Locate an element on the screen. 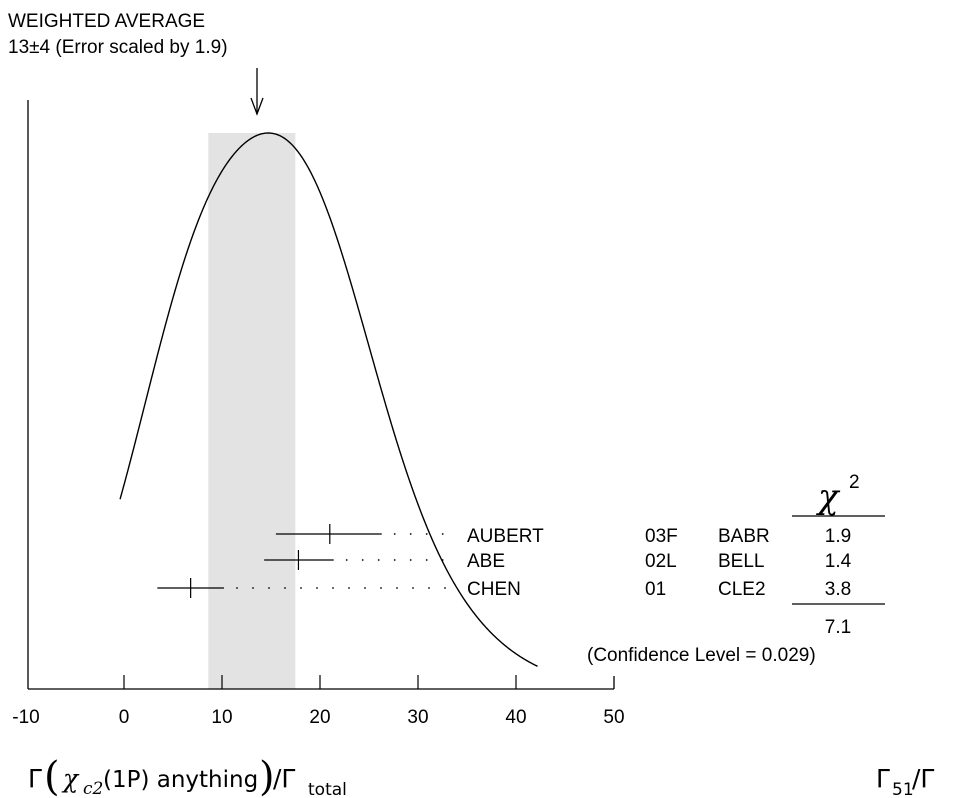 The height and width of the screenshot is (798, 954). quantity-args: (1P) anything is located at coordinates (180, 780).